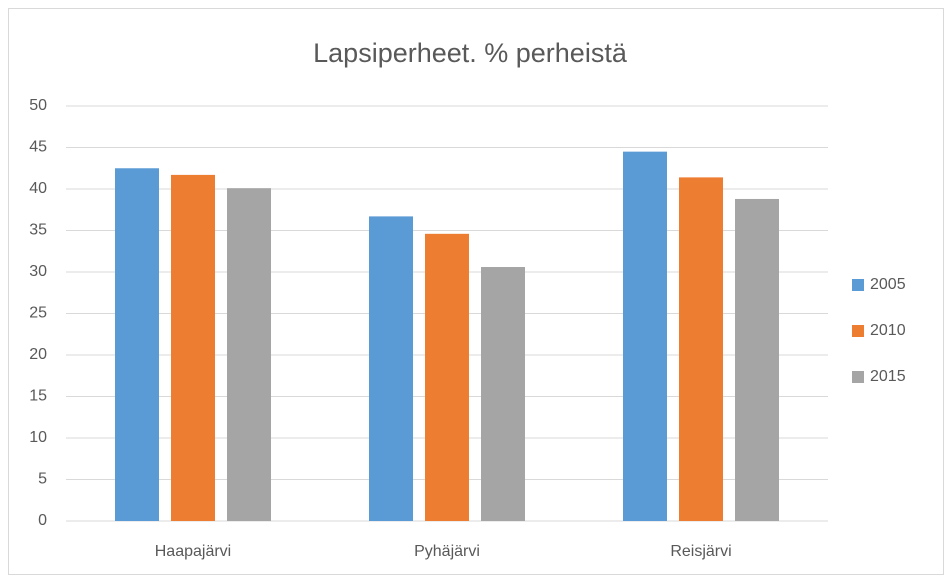  What do you see at coordinates (470, 53) in the screenshot?
I see `chart-title: Lapsiperheet. % perheistä` at bounding box center [470, 53].